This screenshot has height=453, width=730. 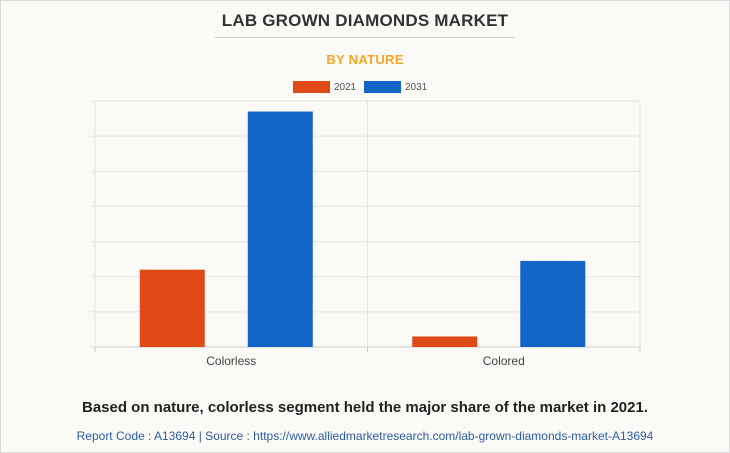 What do you see at coordinates (382, 87) in the screenshot?
I see `legend-swatch-2031` at bounding box center [382, 87].